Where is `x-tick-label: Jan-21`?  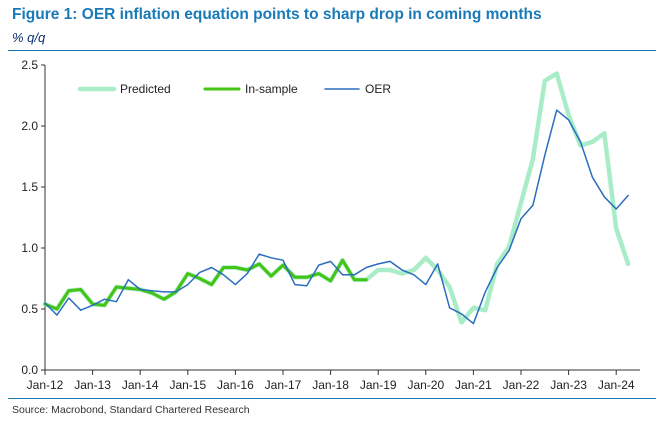 x-tick-label: Jan-21 is located at coordinates (473, 385).